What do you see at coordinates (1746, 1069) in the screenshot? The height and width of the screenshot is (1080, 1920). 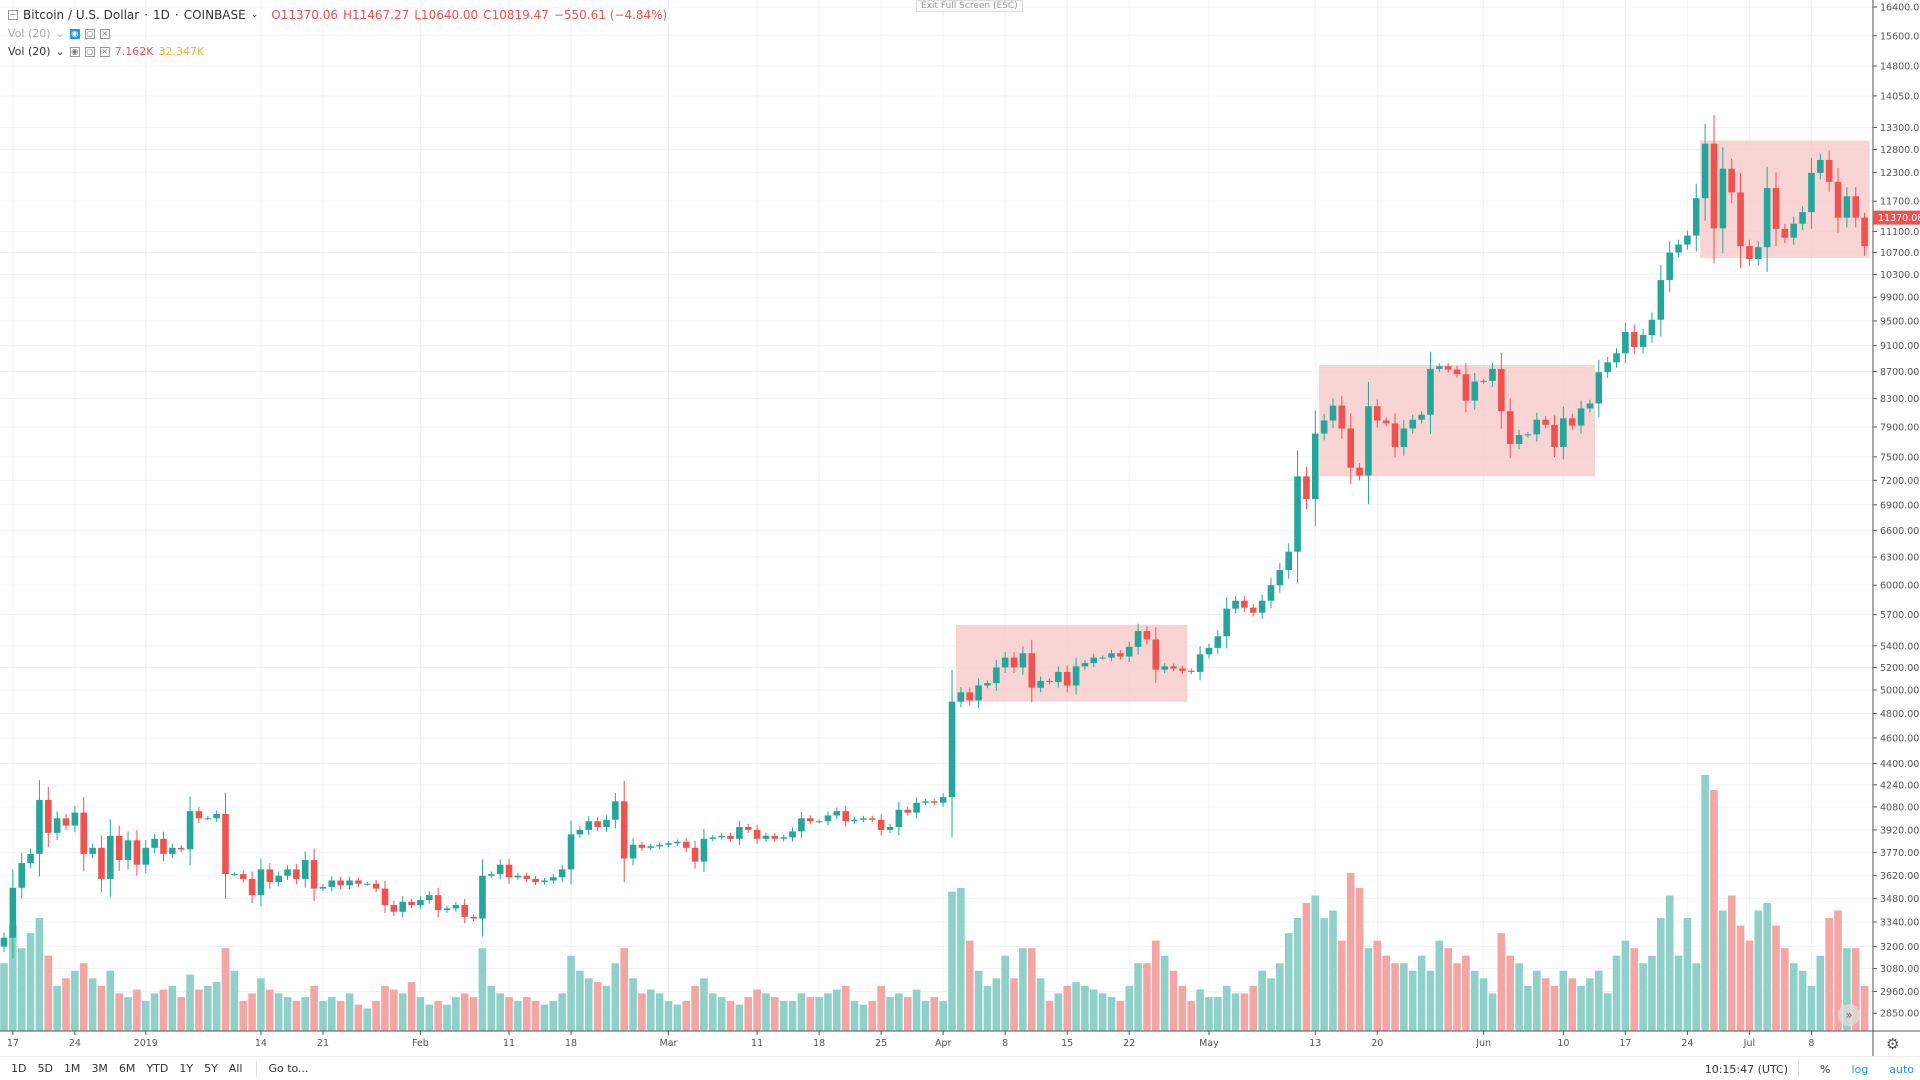 I see `clock: 10:15:47 (UTC)` at bounding box center [1746, 1069].